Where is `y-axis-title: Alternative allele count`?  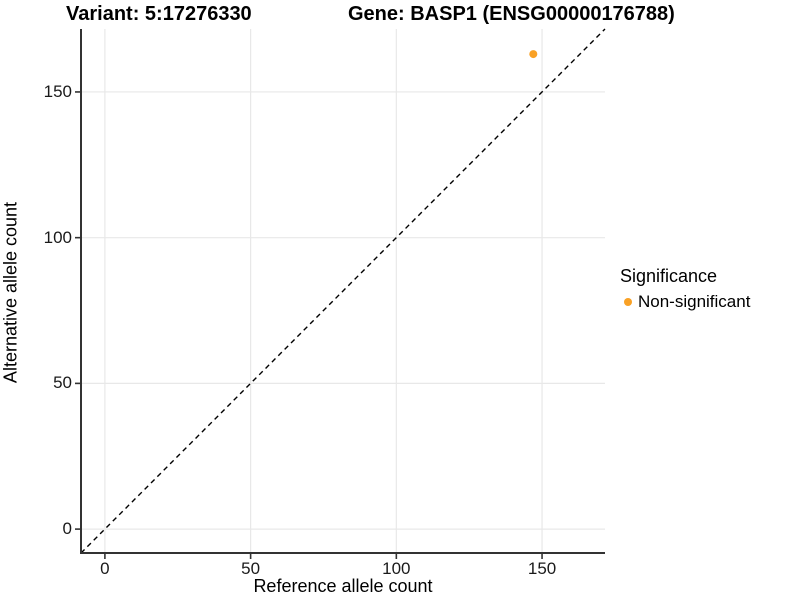 y-axis-title: Alternative allele count is located at coordinates (10, 292).